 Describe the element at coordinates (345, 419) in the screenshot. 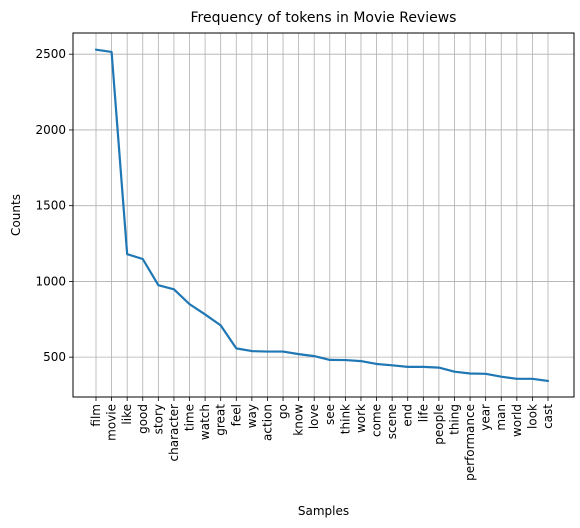

I see `x-tick-label: think` at that location.